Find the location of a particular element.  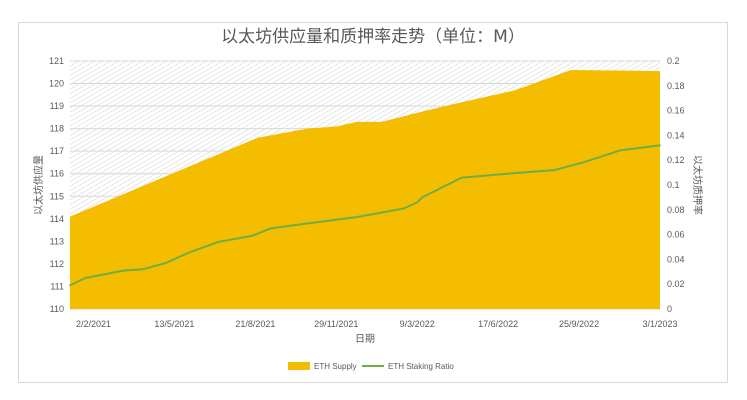

legend-swatch-supply is located at coordinates (299, 366).